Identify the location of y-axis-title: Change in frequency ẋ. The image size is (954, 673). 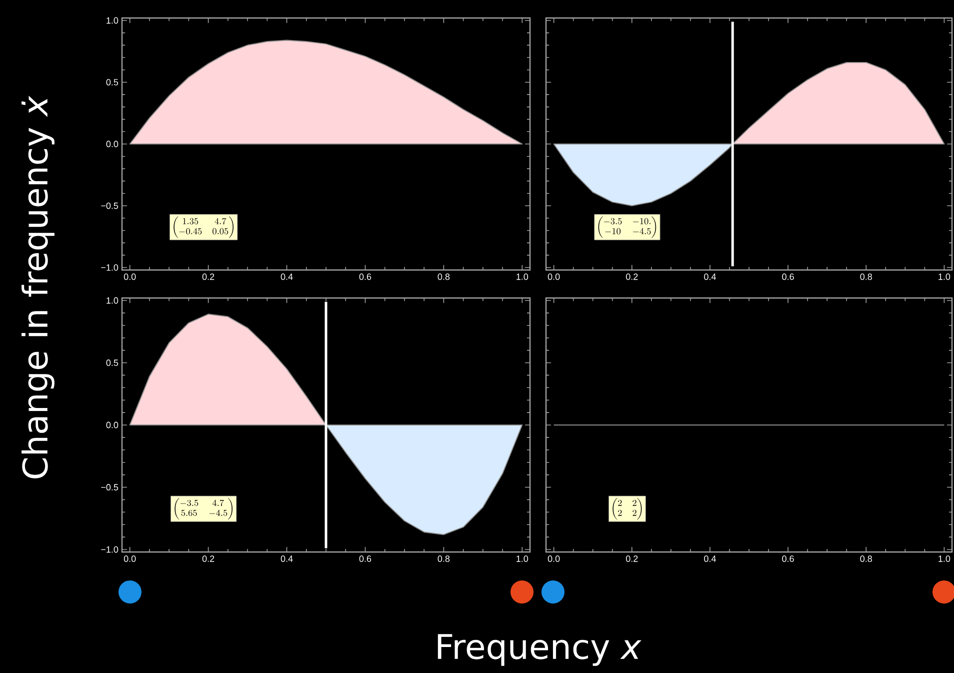
(38, 287).